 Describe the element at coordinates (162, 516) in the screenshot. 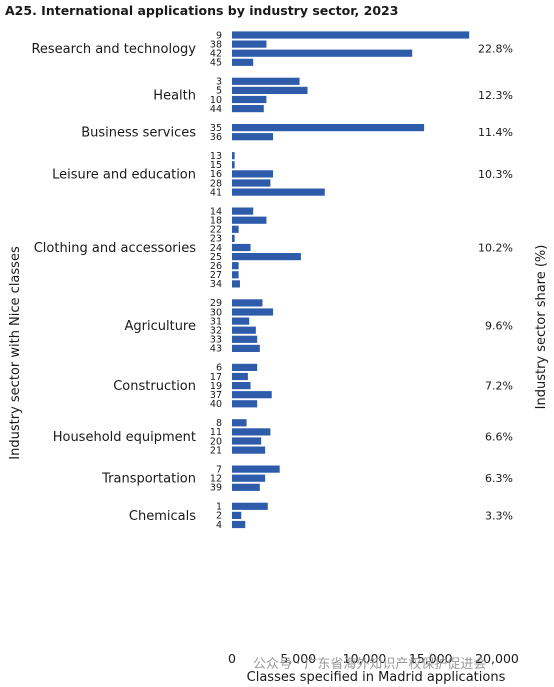

I see `sector-label: Chemicals` at that location.